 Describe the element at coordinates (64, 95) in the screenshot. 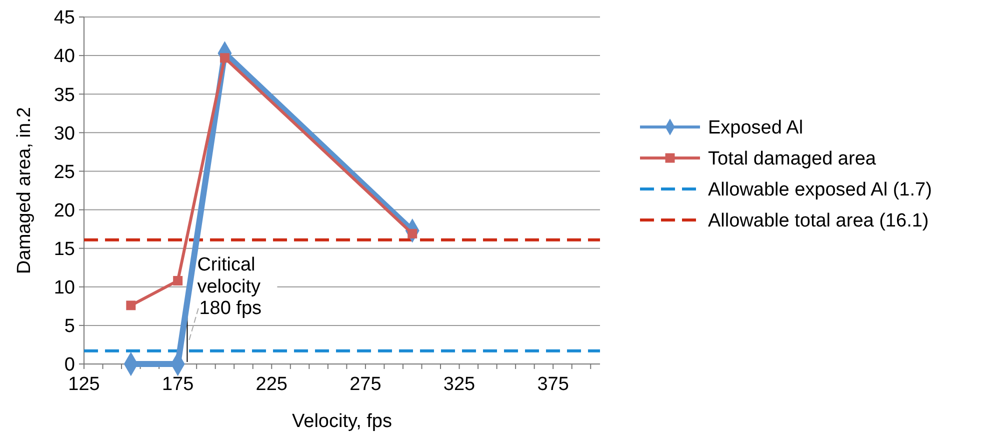

I see `y-tick-label: 35` at that location.